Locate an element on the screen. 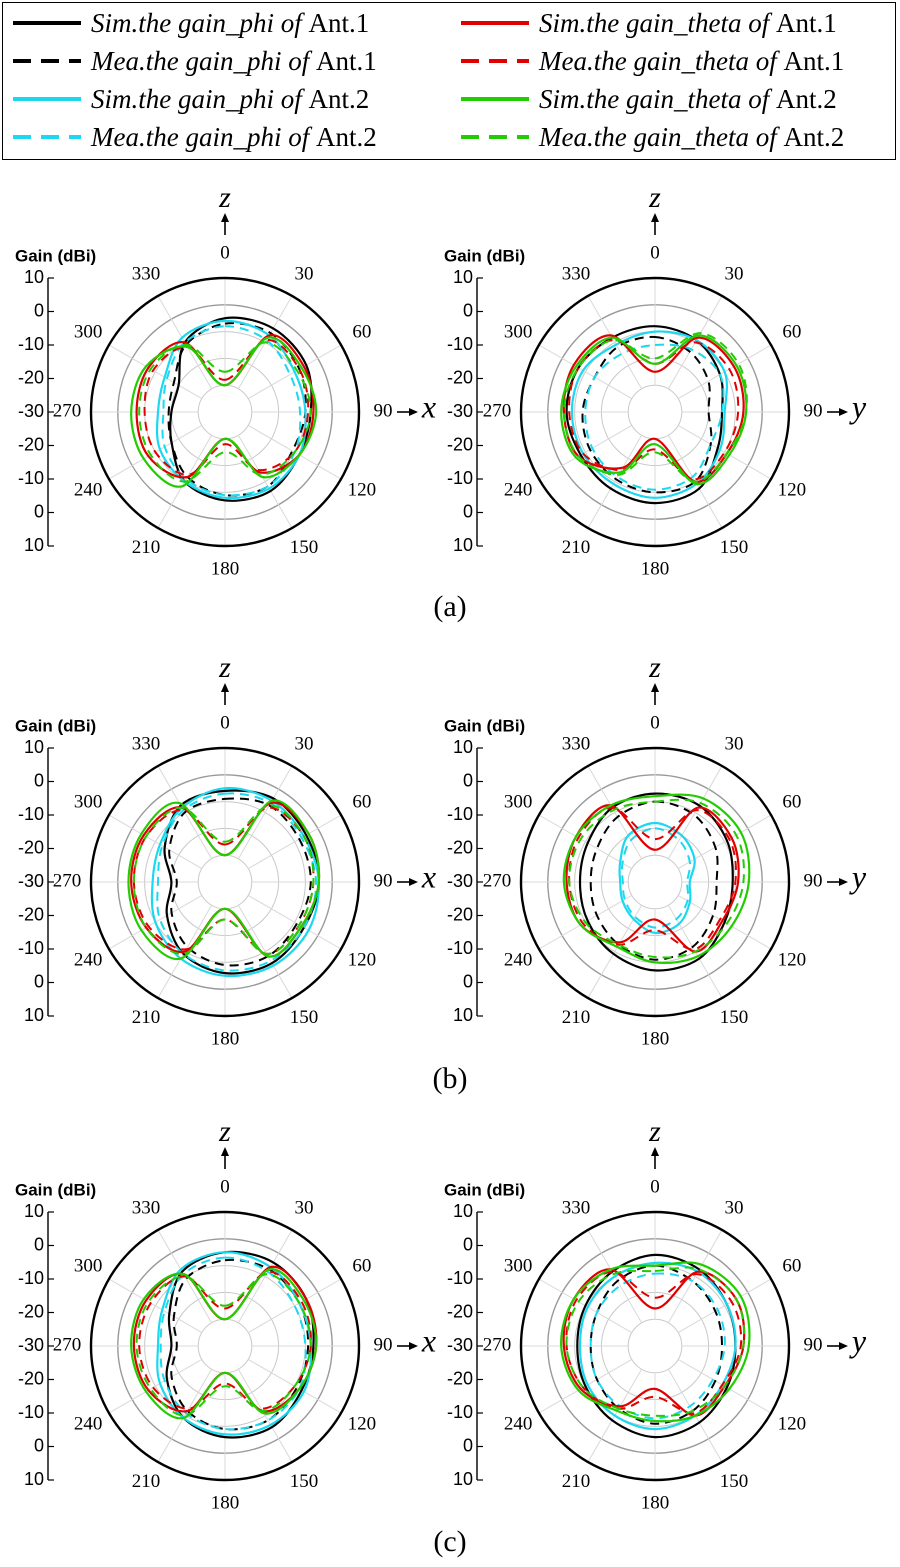 Image resolution: width=900 pixels, height=1567 pixels. angle-label-330: 330 is located at coordinates (576, 1208).